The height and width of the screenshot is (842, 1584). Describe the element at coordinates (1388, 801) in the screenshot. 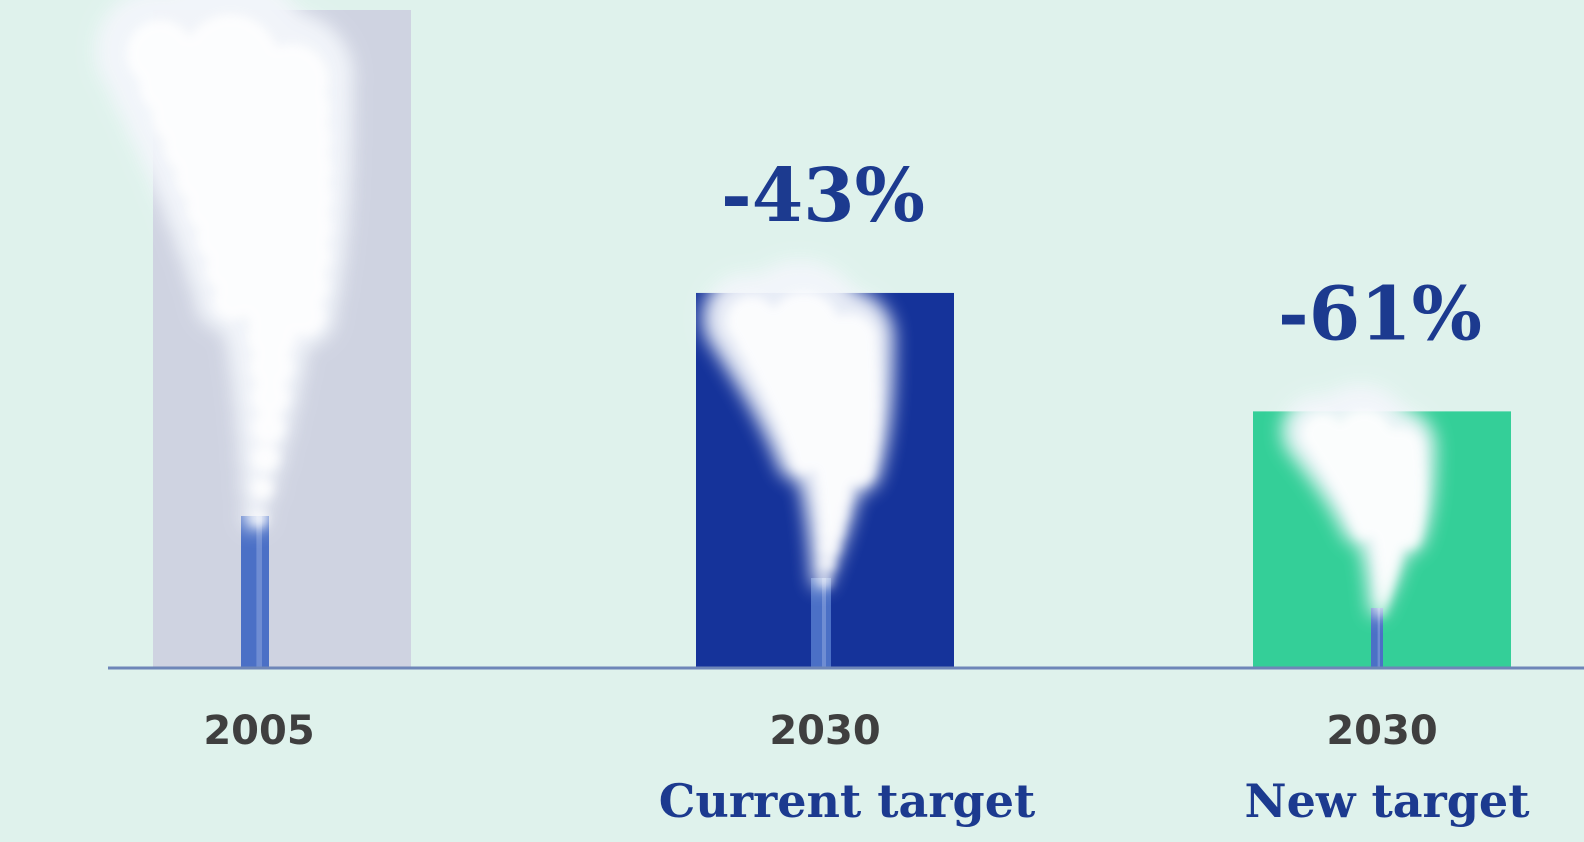

I see `category-sublabel: New target` at that location.